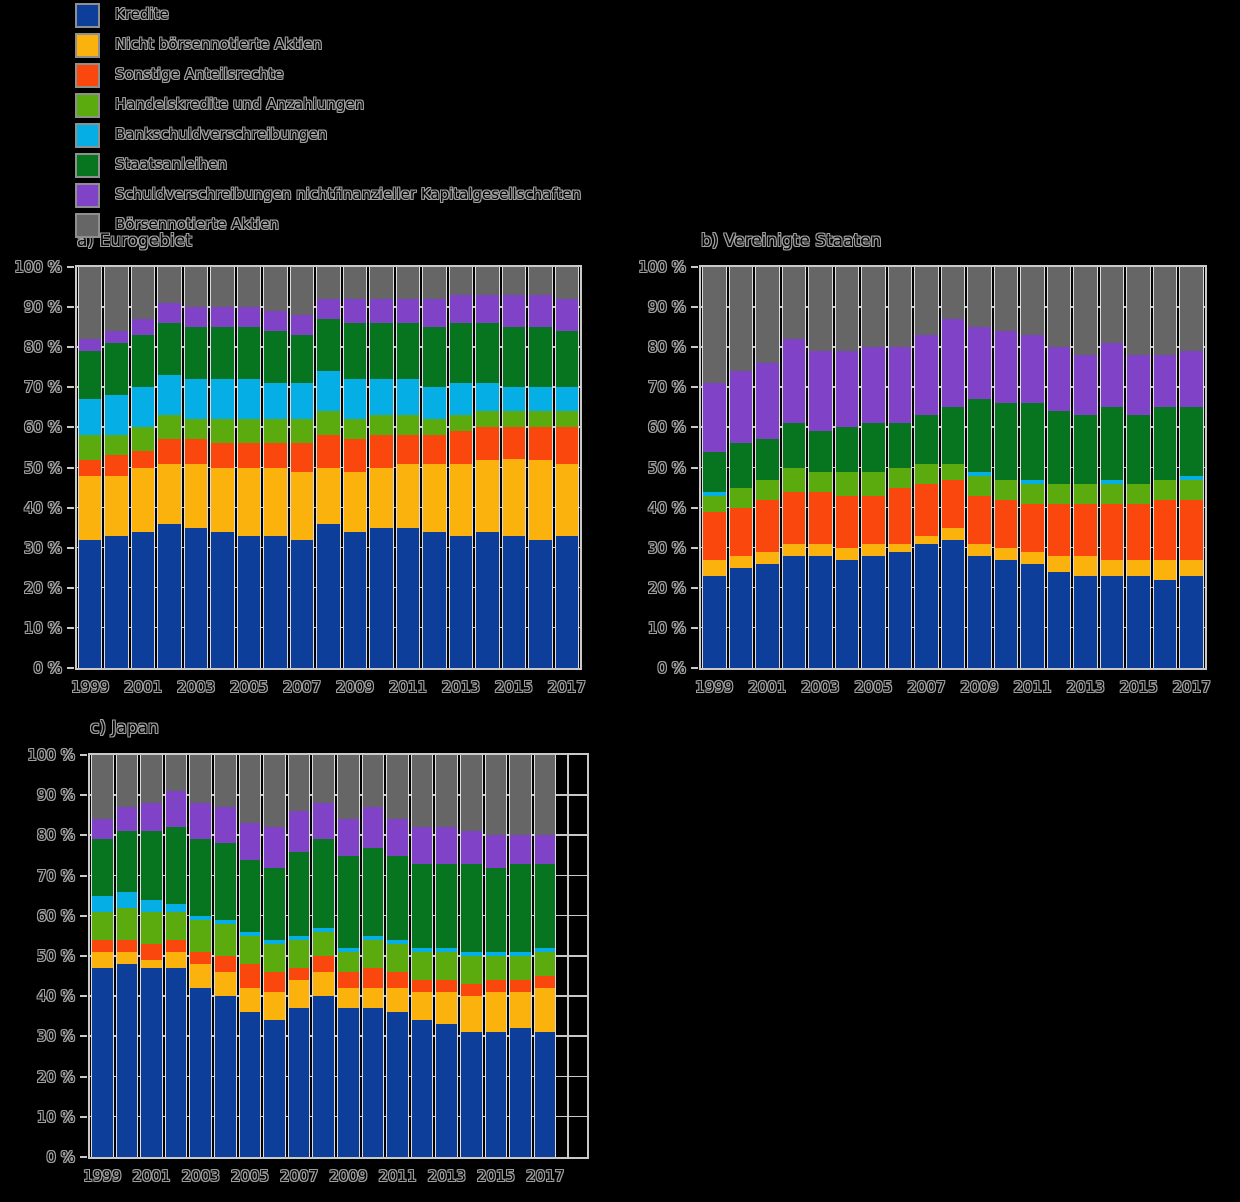 The height and width of the screenshot is (1202, 1240). Describe the element at coordinates (55, 795) in the screenshot. I see `y-axis-label: 90 %` at that location.